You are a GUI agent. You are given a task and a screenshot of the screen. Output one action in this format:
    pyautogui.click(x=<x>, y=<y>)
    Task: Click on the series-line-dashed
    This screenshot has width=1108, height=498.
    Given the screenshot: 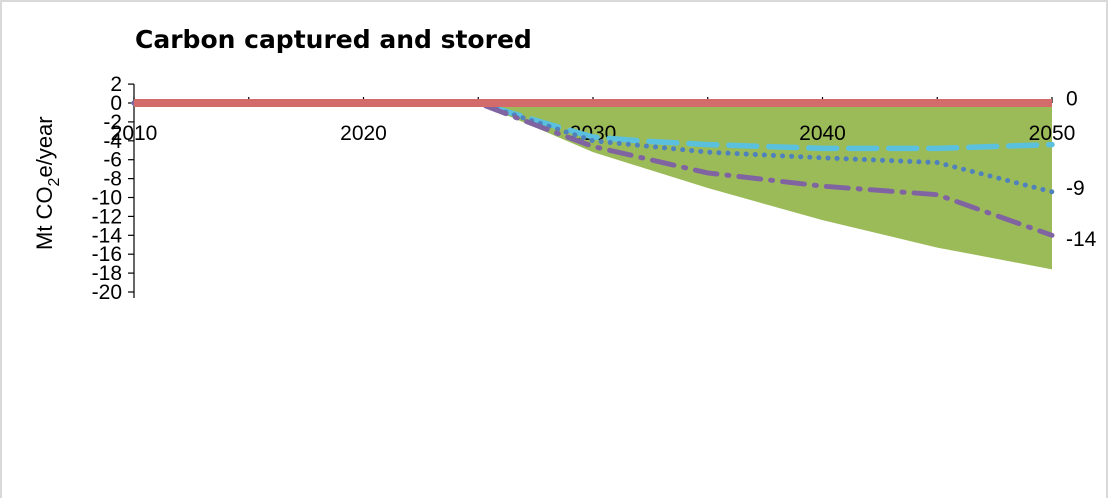 What is the action you would take?
    pyautogui.click(x=593, y=126)
    